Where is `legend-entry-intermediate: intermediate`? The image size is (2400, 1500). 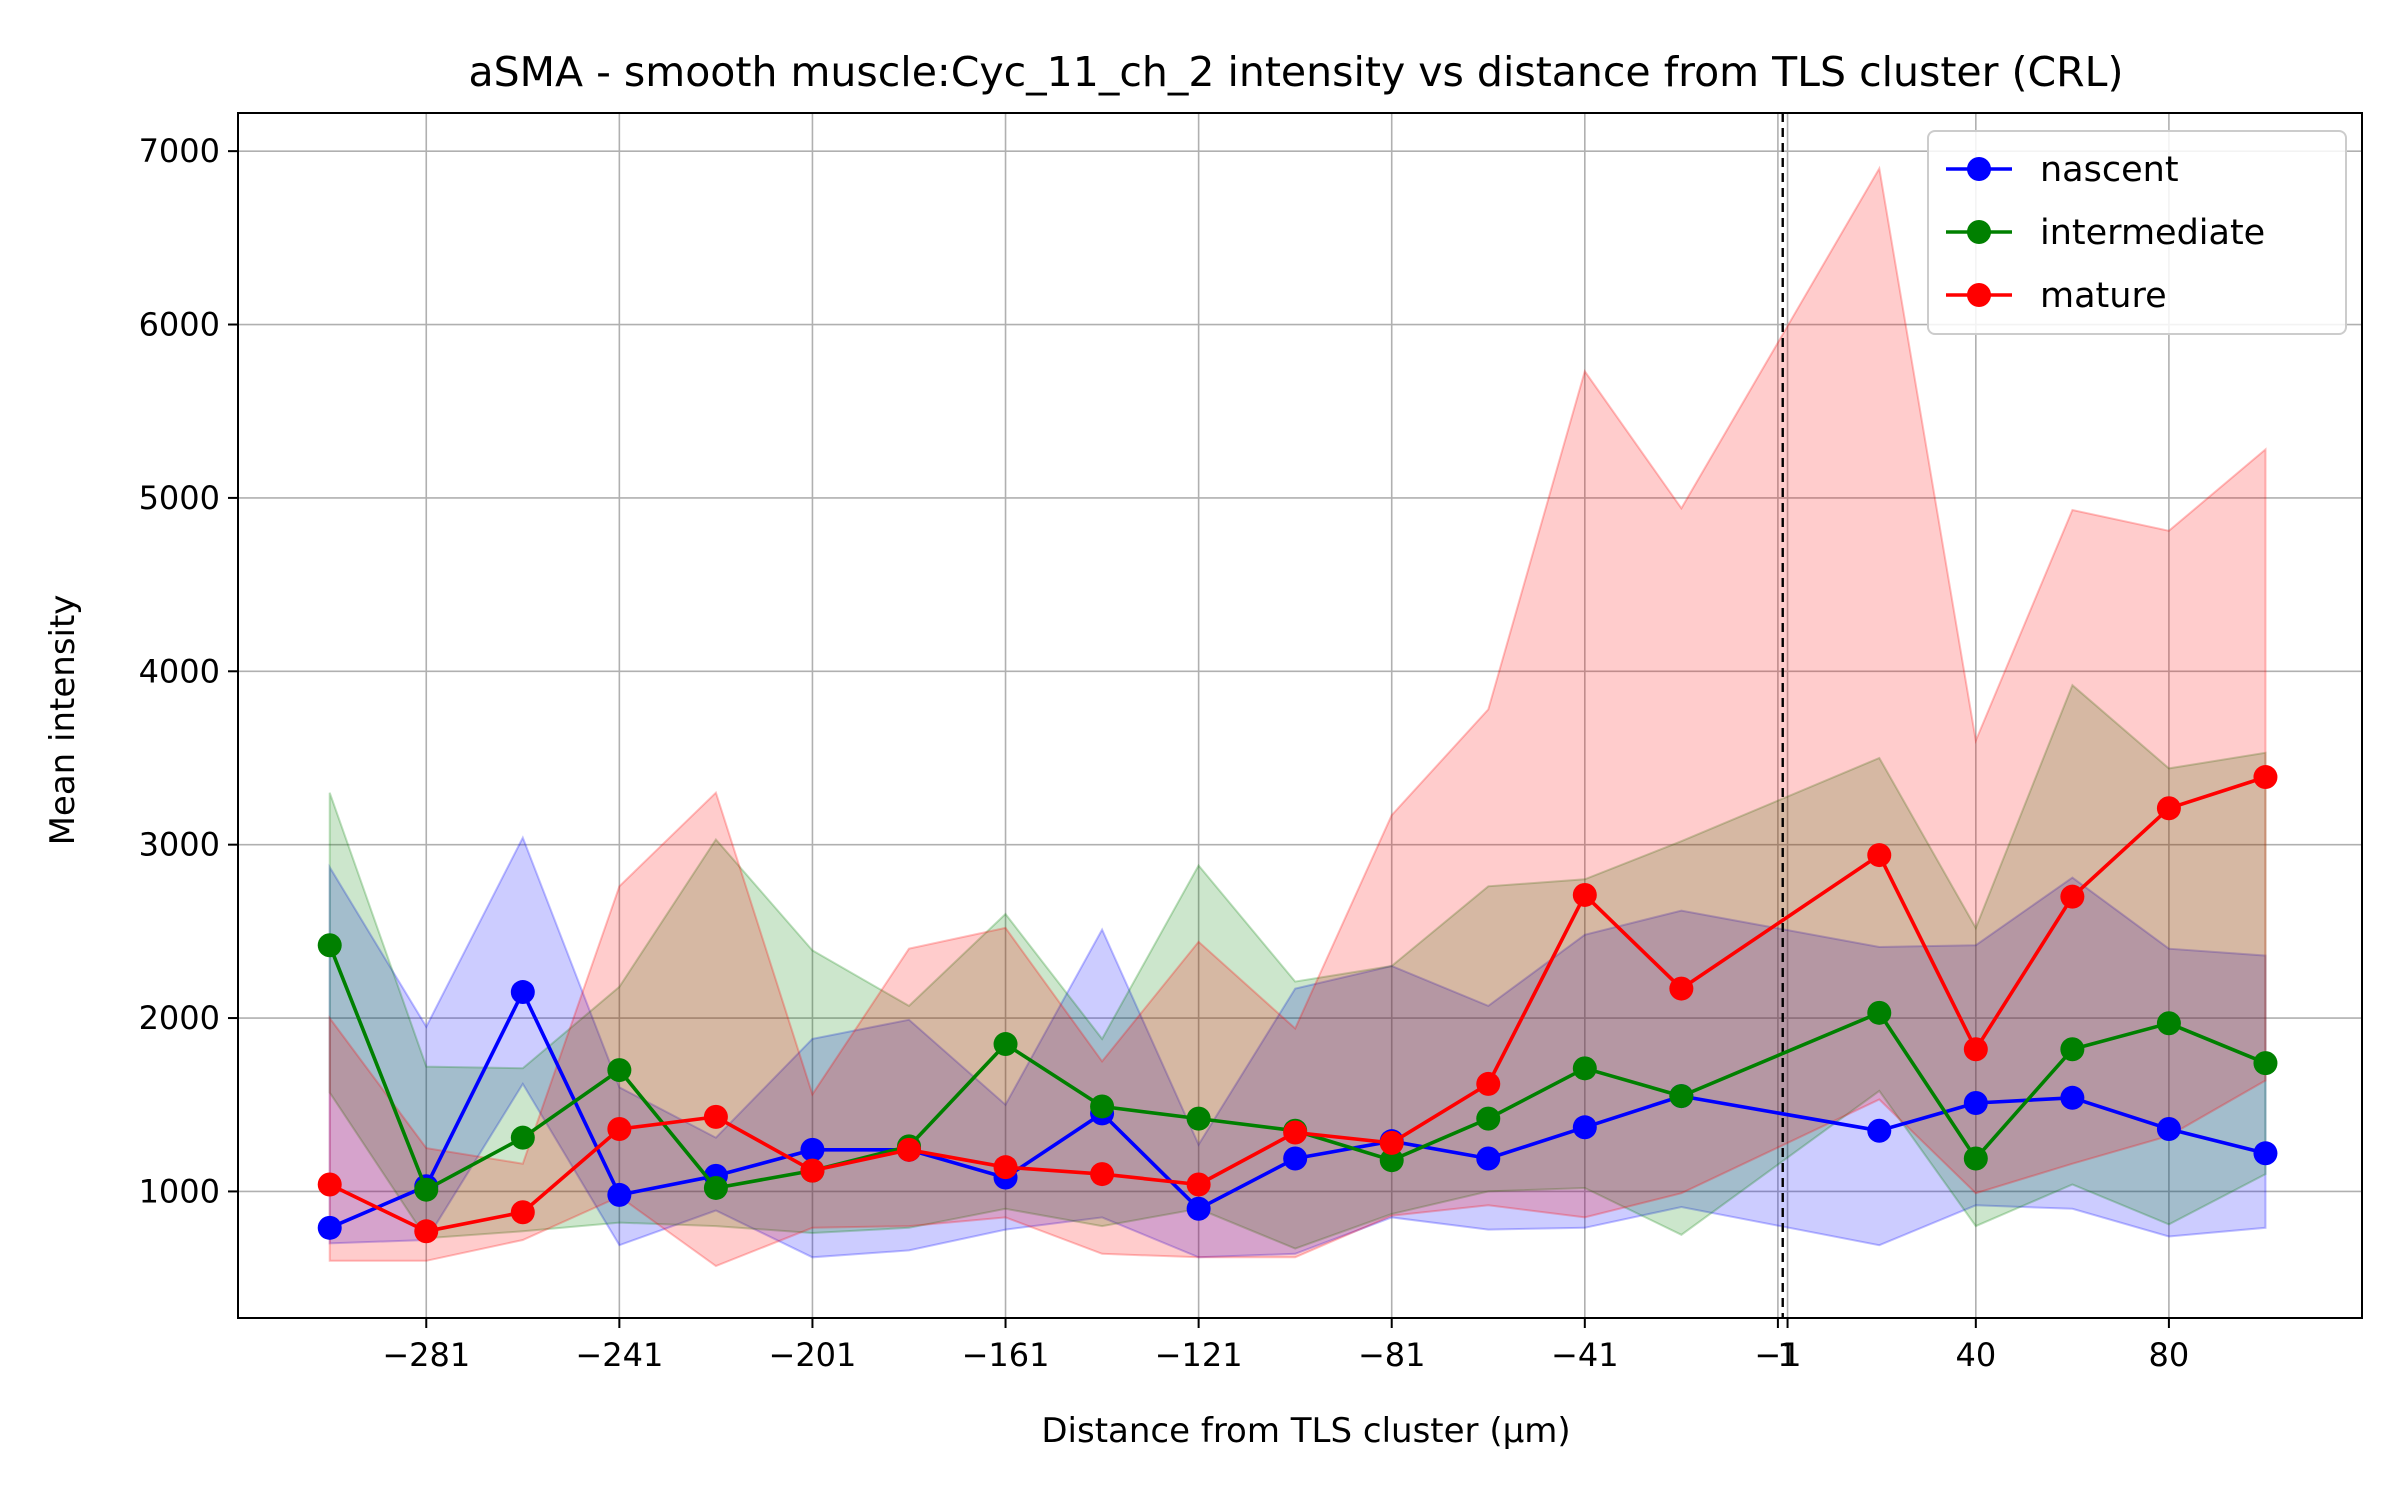 legend-entry-intermediate: intermediate is located at coordinates (2105, 233).